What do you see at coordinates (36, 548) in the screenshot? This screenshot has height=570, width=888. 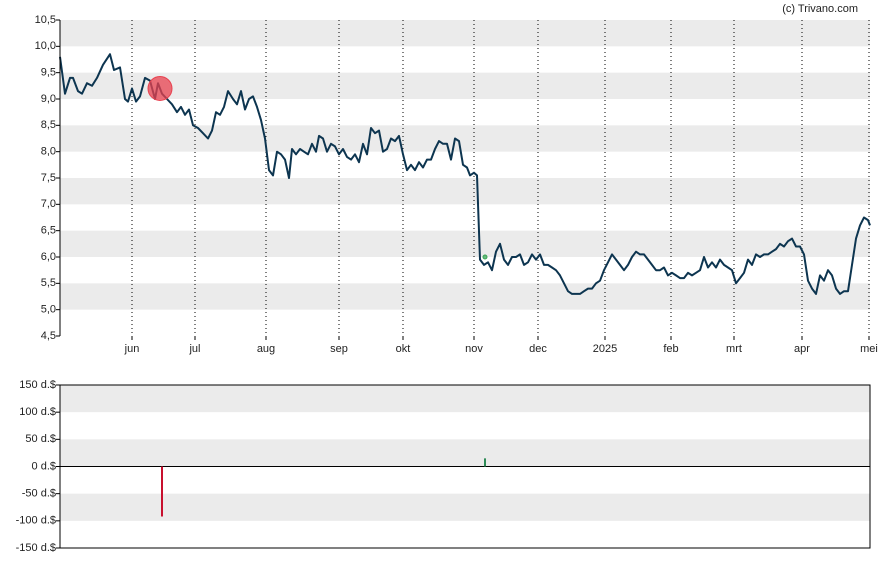 I see `y-tick-label: -150 d.$` at bounding box center [36, 548].